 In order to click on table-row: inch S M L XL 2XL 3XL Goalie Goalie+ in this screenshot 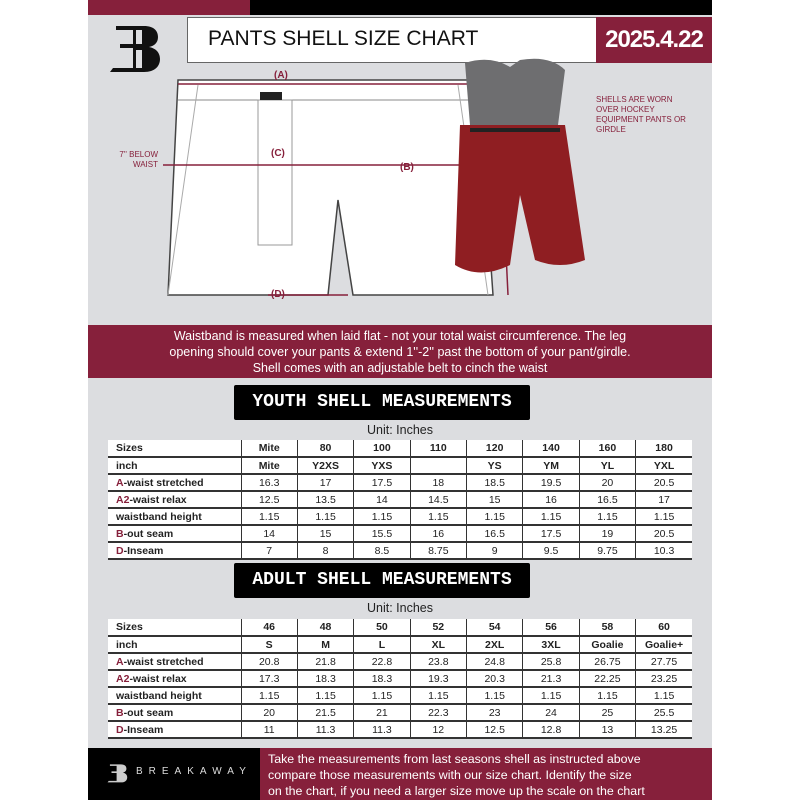, I will do `click(400, 645)`.